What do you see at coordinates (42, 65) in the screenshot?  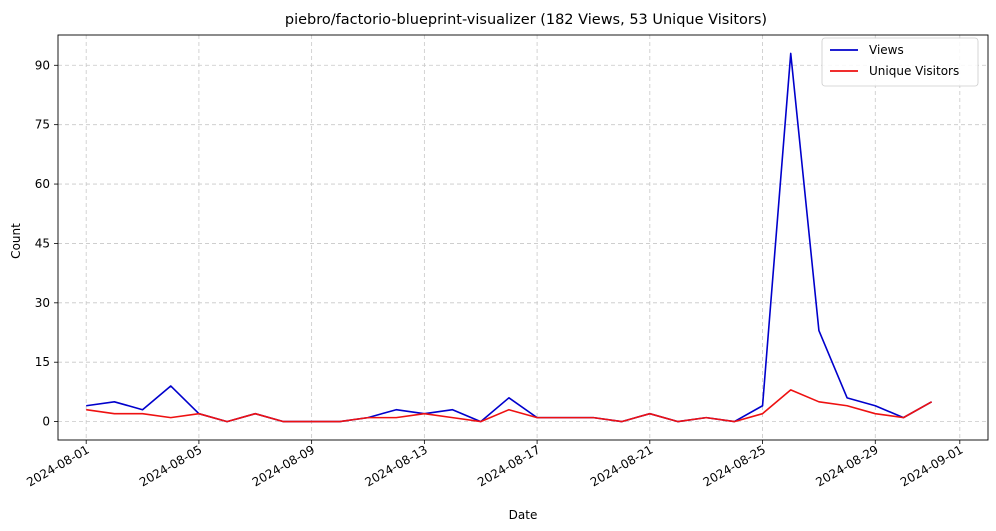 I see `y-tick-label: 90` at bounding box center [42, 65].